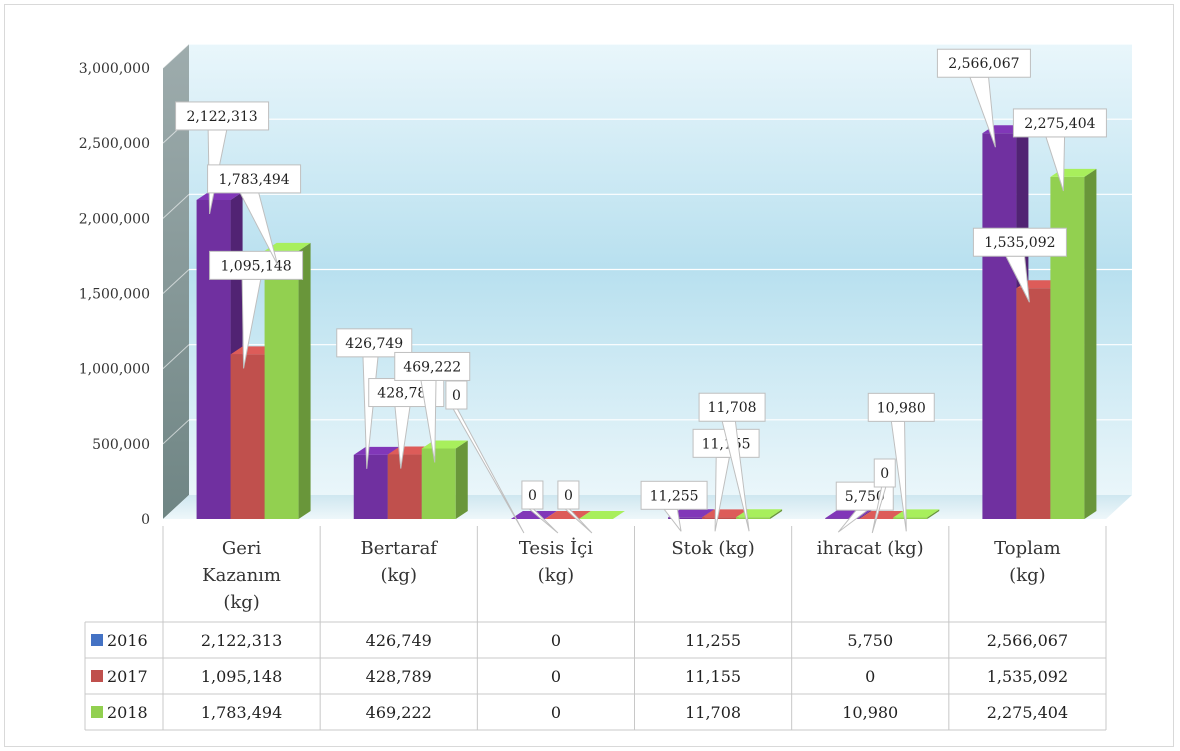 This screenshot has height=751, width=1180. I want to click on data-label-text: 11,255, so click(674, 496).